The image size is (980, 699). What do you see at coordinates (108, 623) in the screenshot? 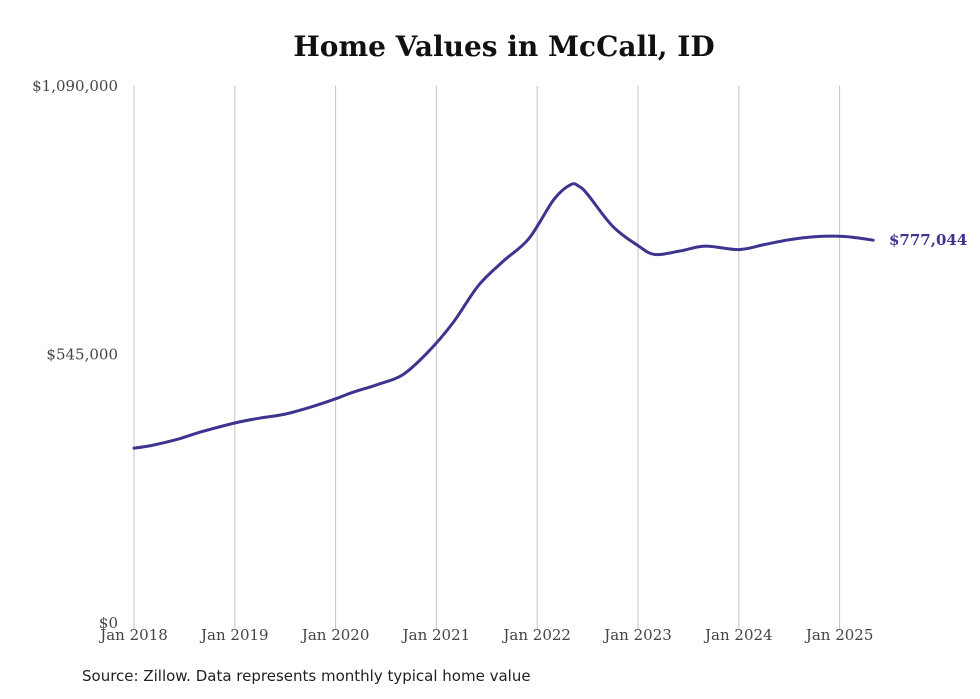
I see `y-tick-label: $0` at bounding box center [108, 623].